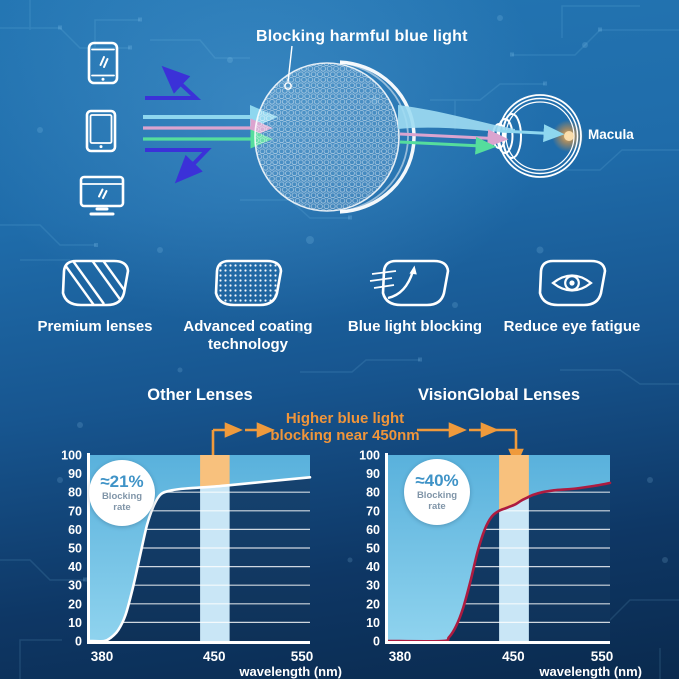 The width and height of the screenshot is (679, 679). Describe the element at coordinates (102, 195) in the screenshot. I see `monitor-icon` at that location.